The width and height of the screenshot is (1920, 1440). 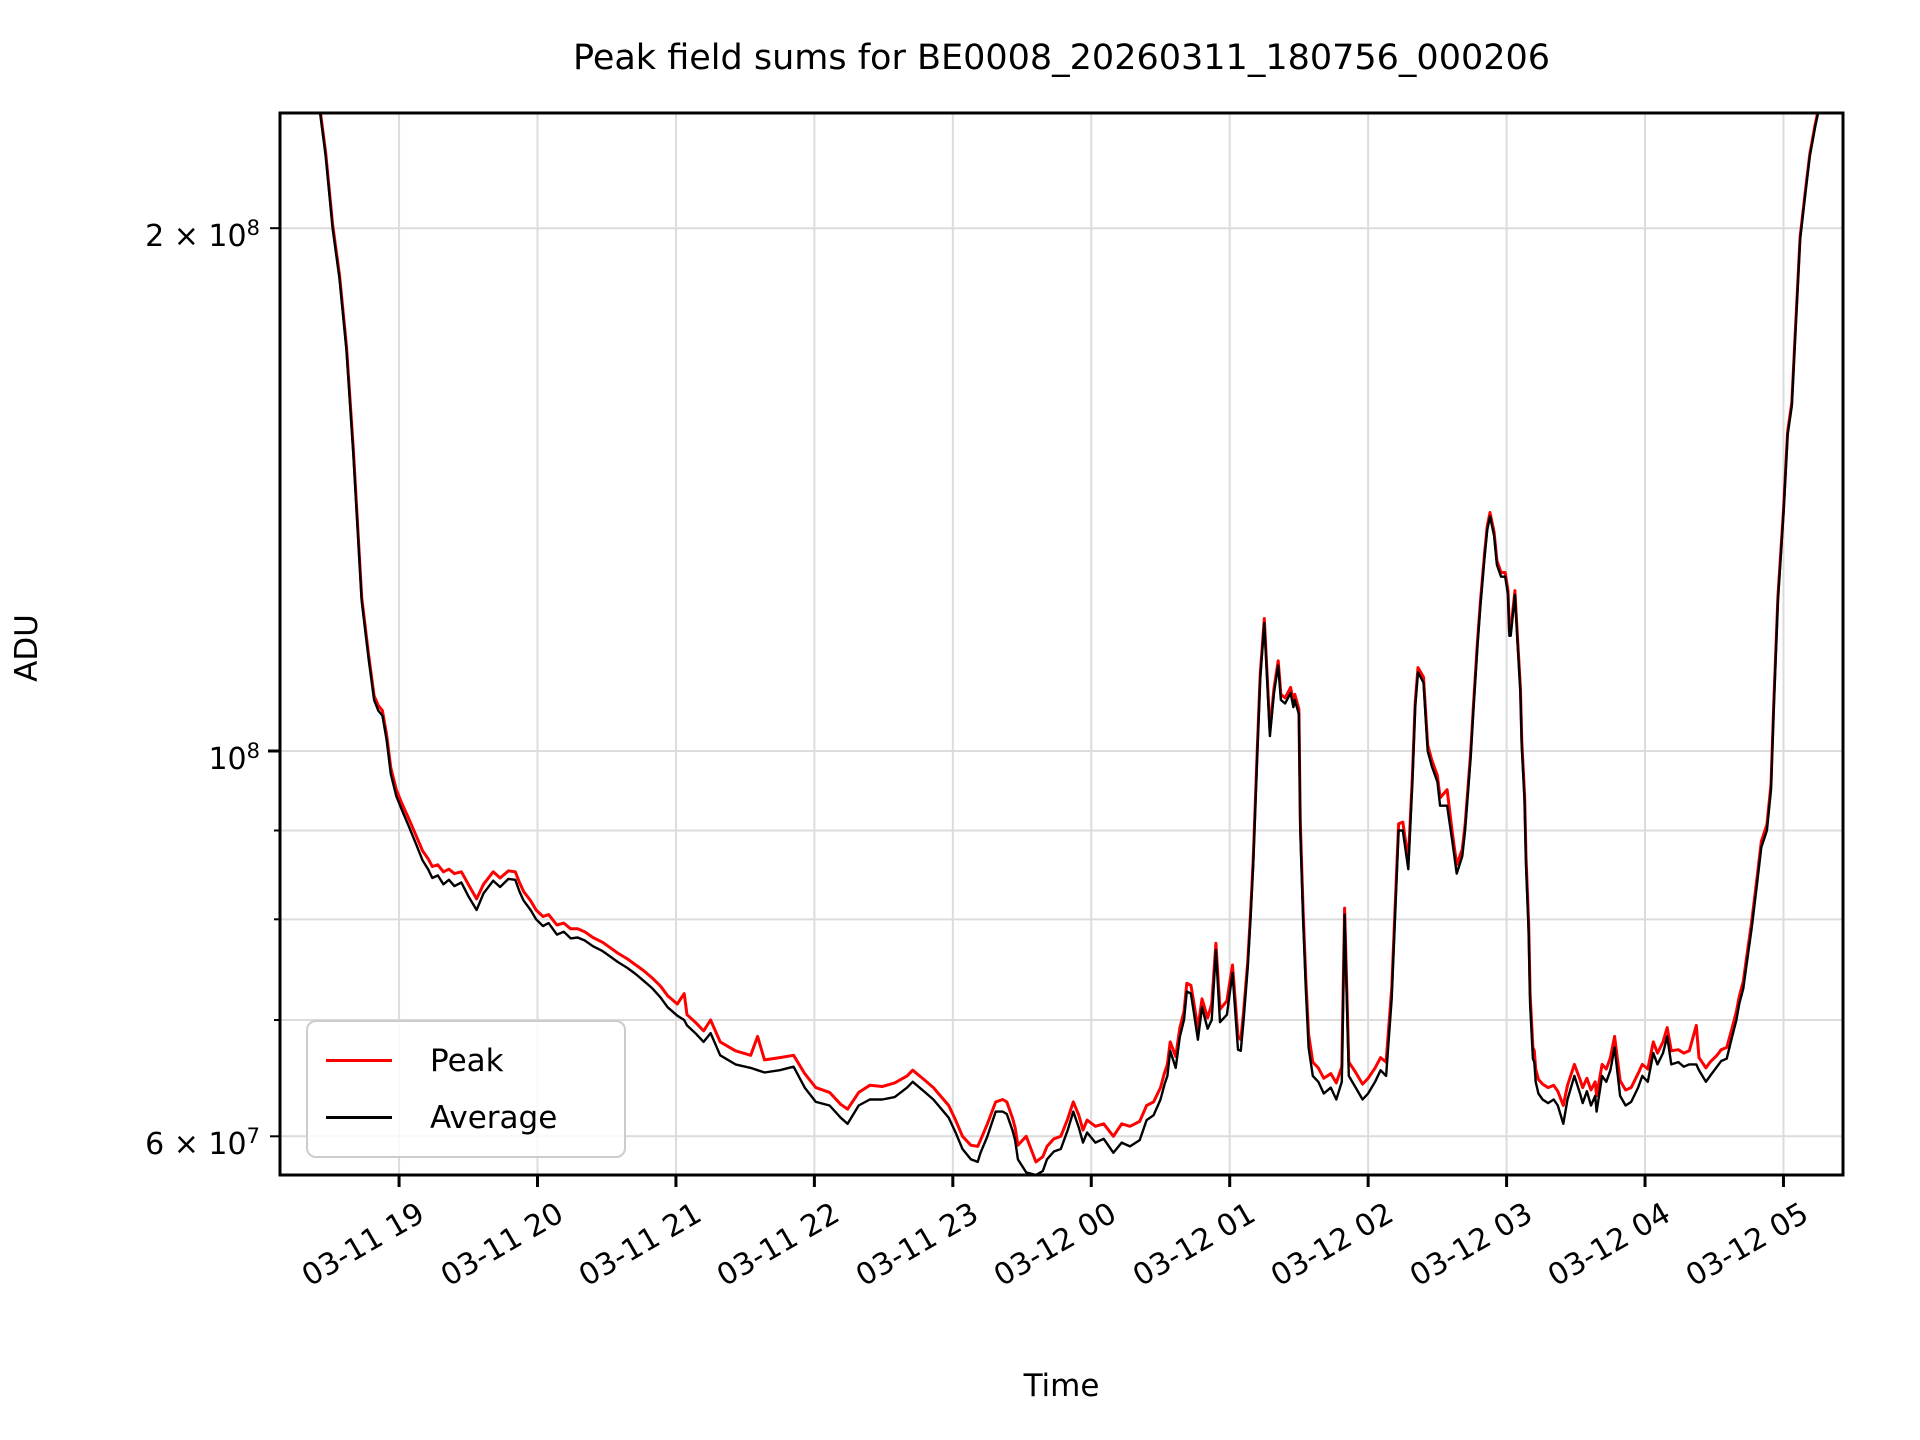 What do you see at coordinates (202, 1143) in the screenshot?
I see `y-tick-label: 6 × 107` at bounding box center [202, 1143].